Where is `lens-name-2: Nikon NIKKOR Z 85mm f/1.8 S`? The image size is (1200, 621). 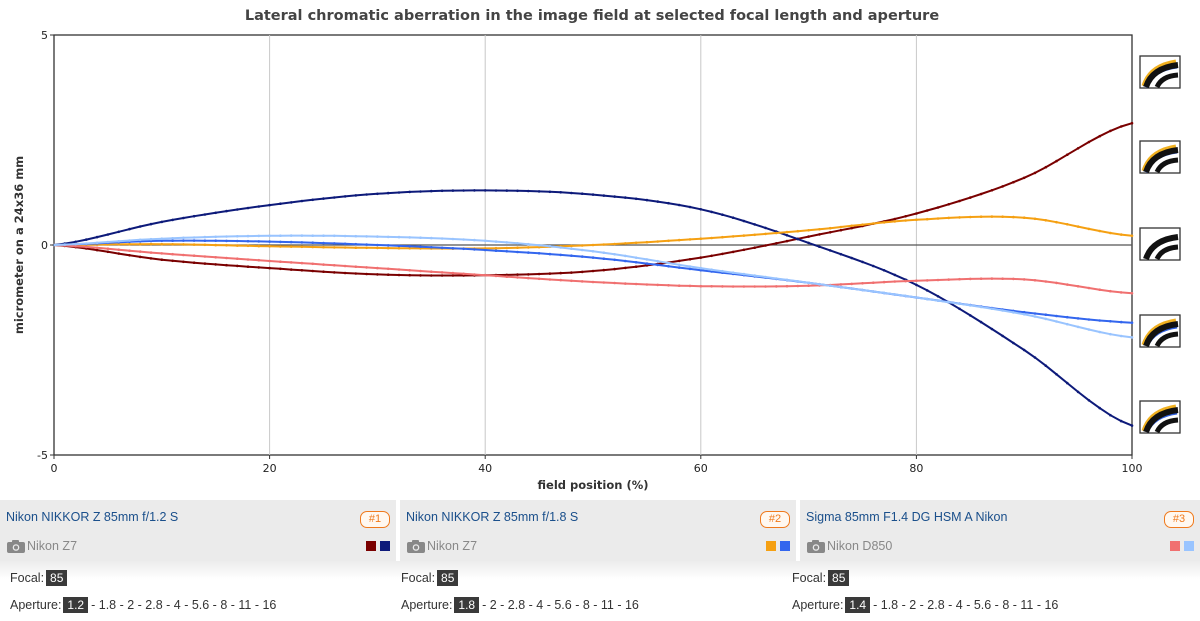
lens-name-2: Nikon NIKKOR Z 85mm f/1.8 S is located at coordinates (492, 517).